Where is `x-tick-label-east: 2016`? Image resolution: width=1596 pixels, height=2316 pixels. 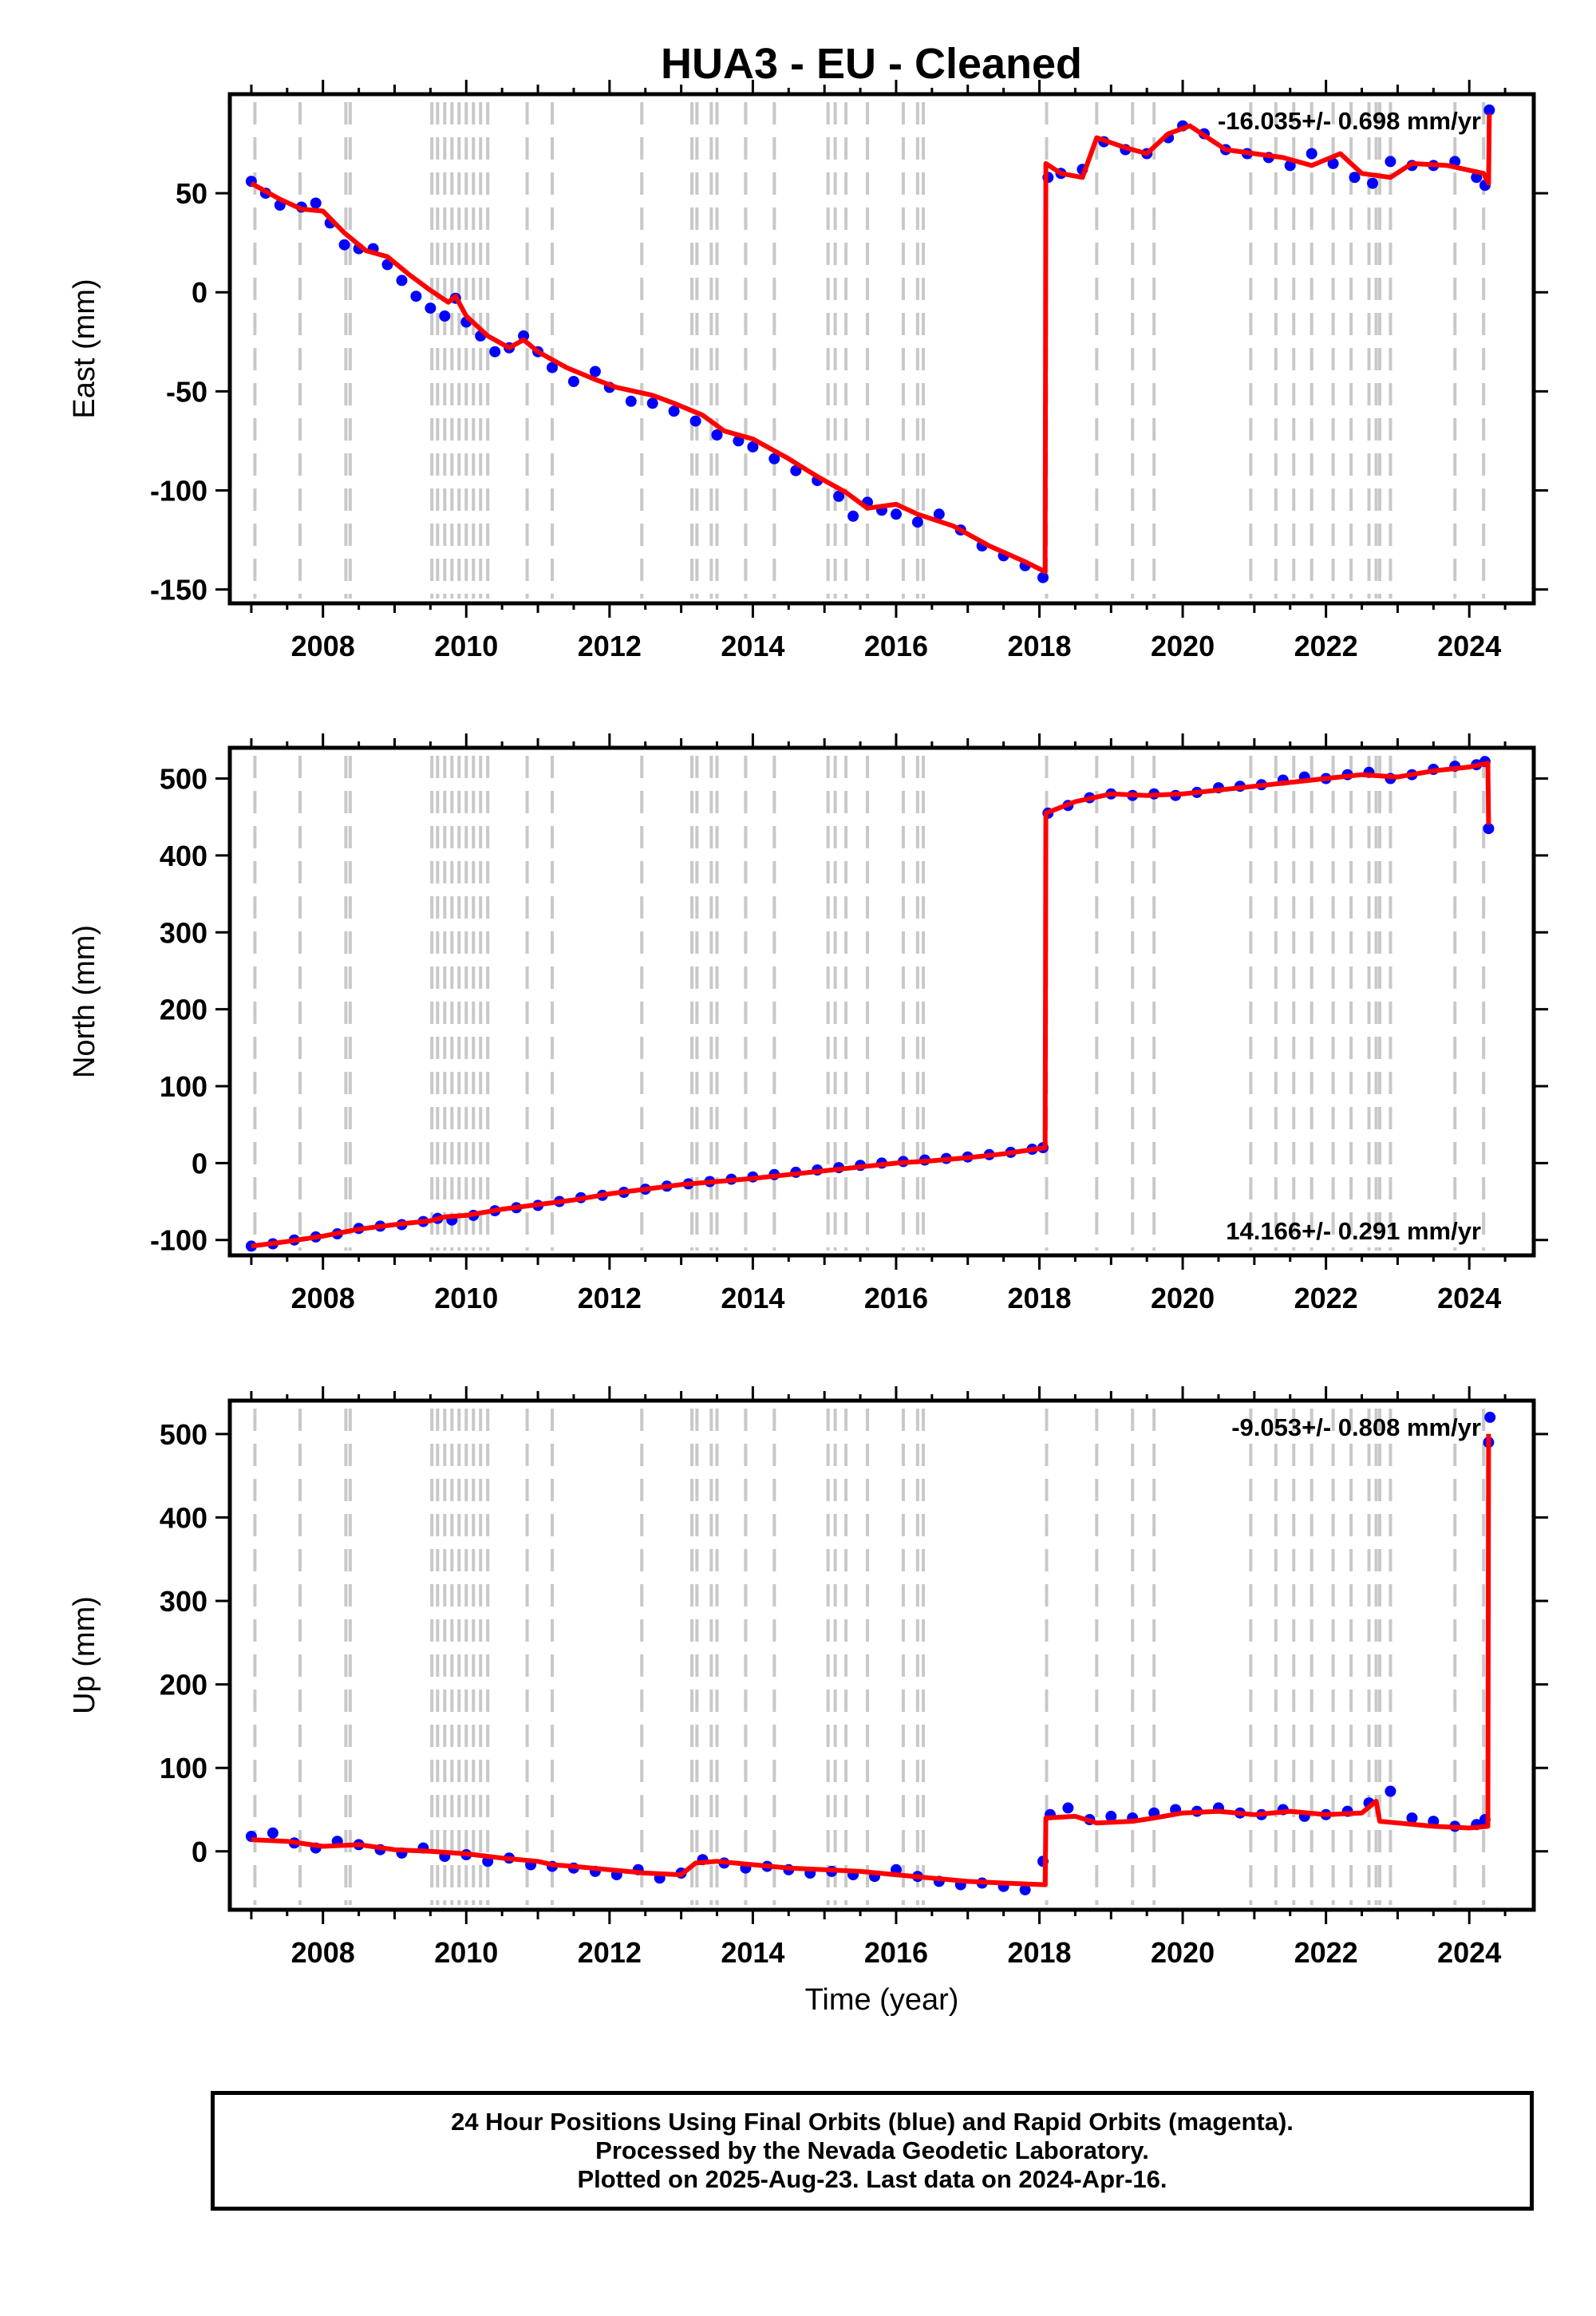 x-tick-label-east: 2016 is located at coordinates (896, 646).